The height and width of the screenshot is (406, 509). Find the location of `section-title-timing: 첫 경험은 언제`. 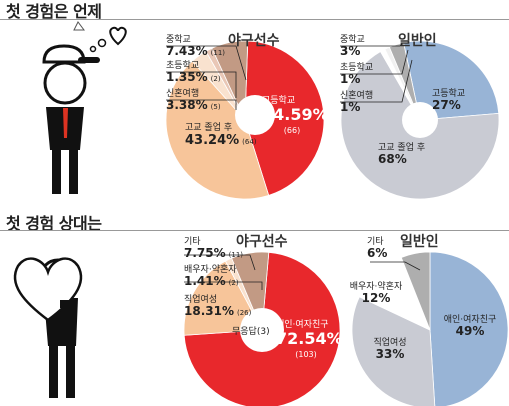

section-title-timing: 첫 경험은 언제 is located at coordinates (54, 11).